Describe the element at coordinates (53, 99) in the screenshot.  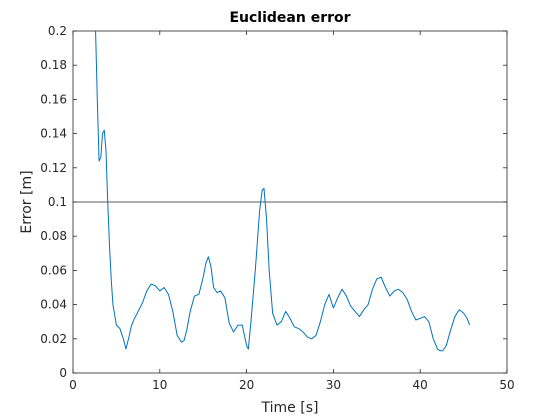
I see `y-tick-label: 0.16` at that location.